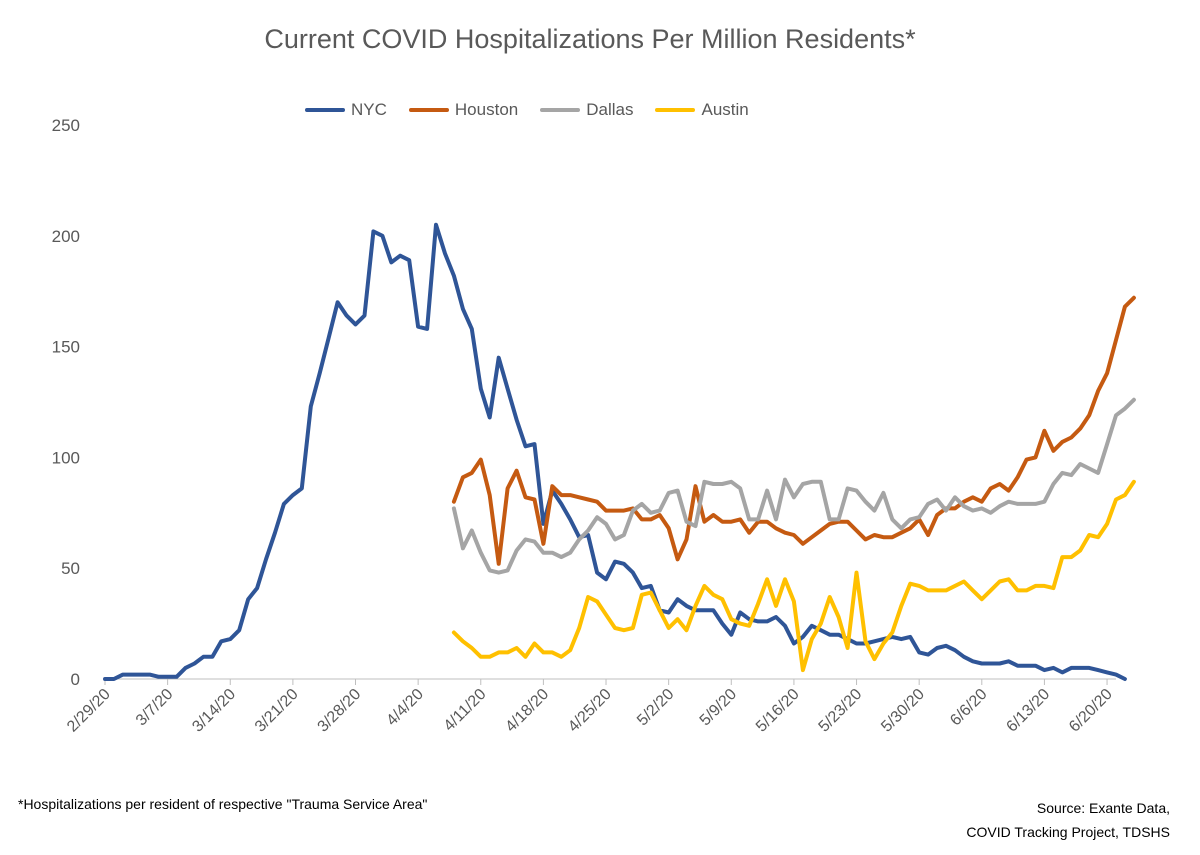 This screenshot has width=1200, height=855. Describe the element at coordinates (66, 125) in the screenshot. I see `y-tick-label: 250` at that location.